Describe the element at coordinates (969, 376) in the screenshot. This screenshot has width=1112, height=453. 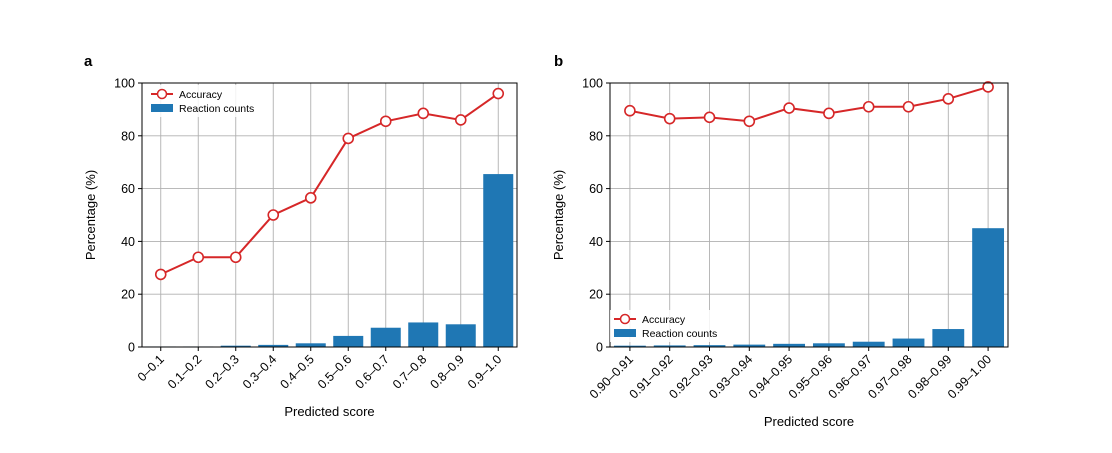
I see `x-tick-label: 0.99–1.00` at that location.